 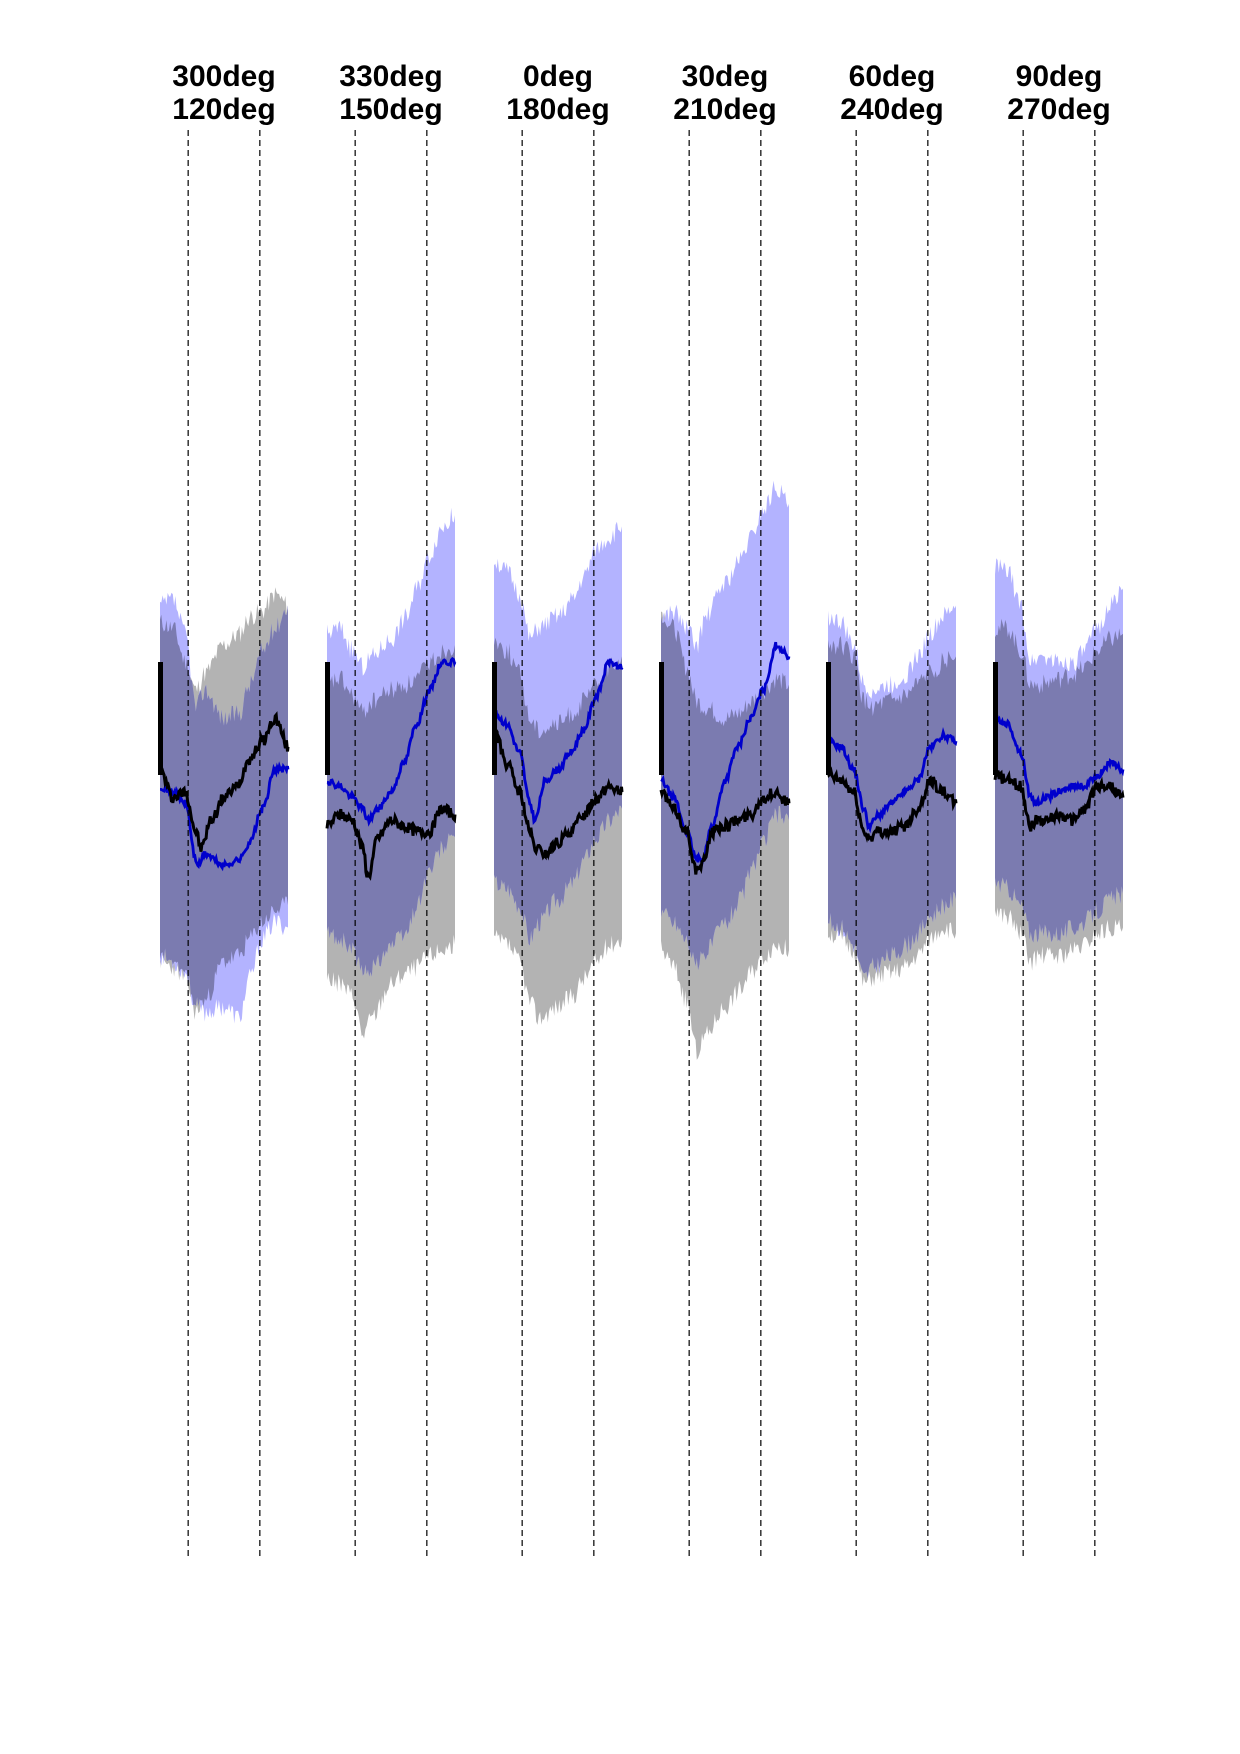 I want to click on panel-title-bottom: 270deg, so click(x=1058, y=109).